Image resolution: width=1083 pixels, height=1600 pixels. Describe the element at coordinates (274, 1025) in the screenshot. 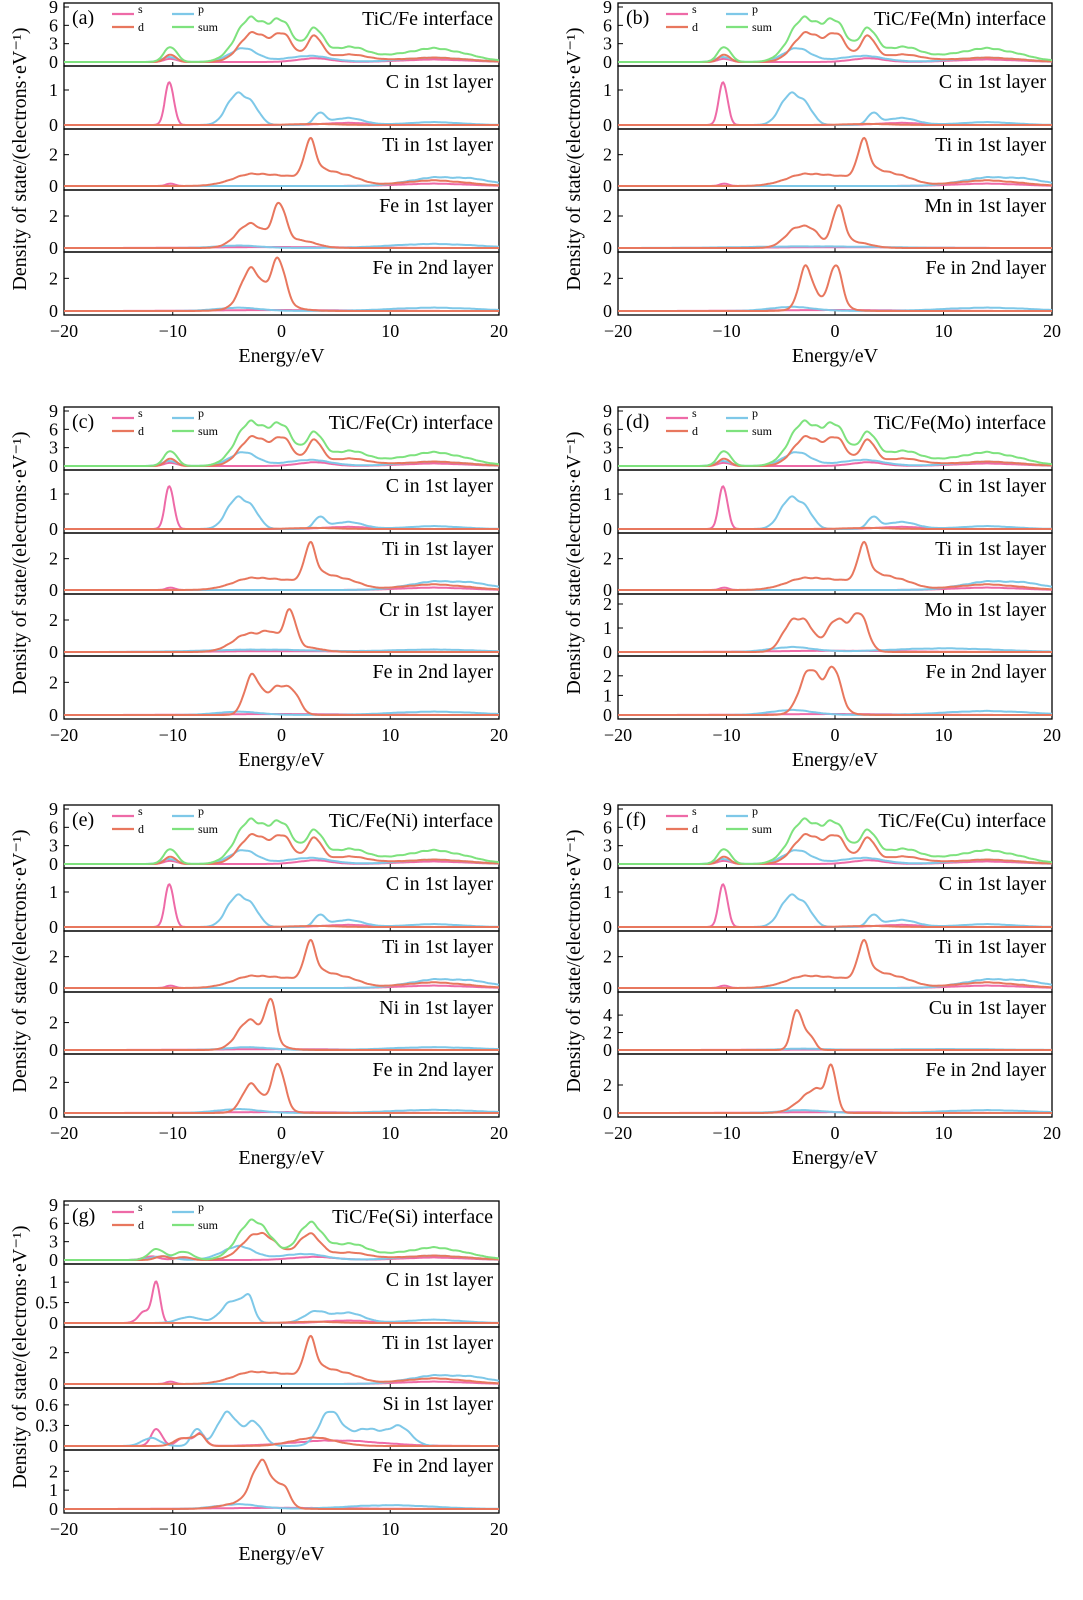

I see `subplot-4: 0 2 Ni in 1st layer` at that location.